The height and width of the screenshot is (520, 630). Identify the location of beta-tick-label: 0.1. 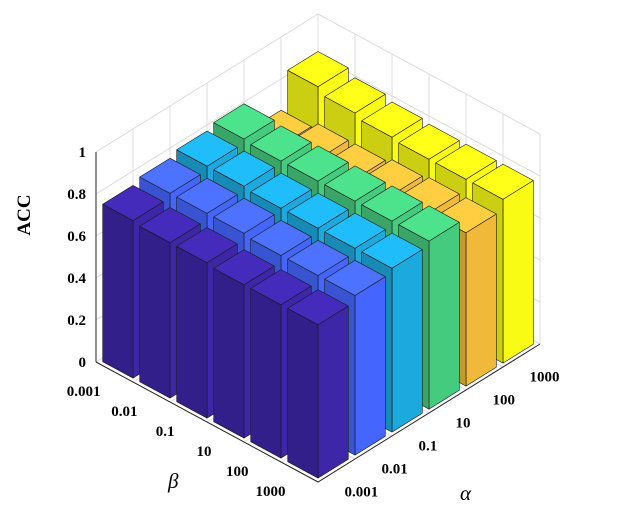
(165, 432).